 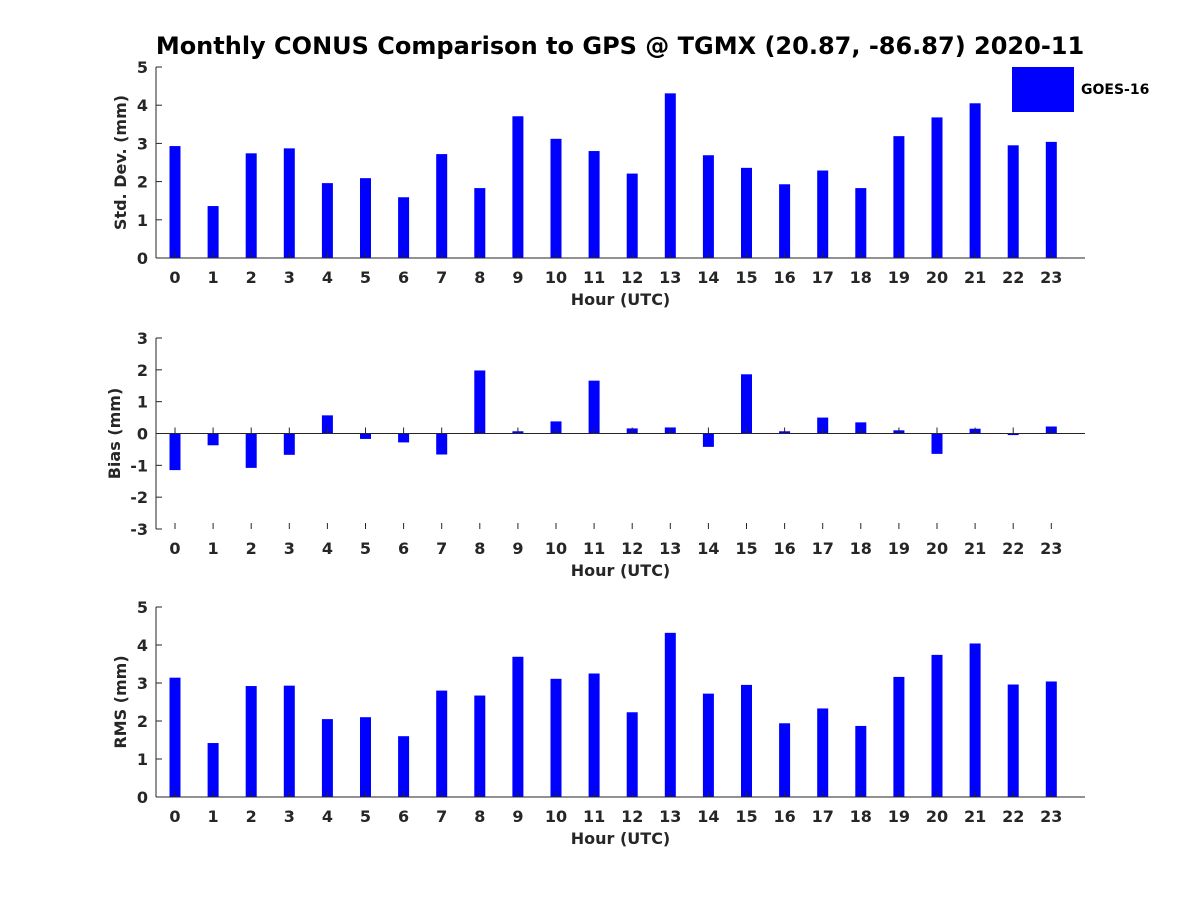 I want to click on bias-x-tick-label: 14, so click(x=708, y=548).